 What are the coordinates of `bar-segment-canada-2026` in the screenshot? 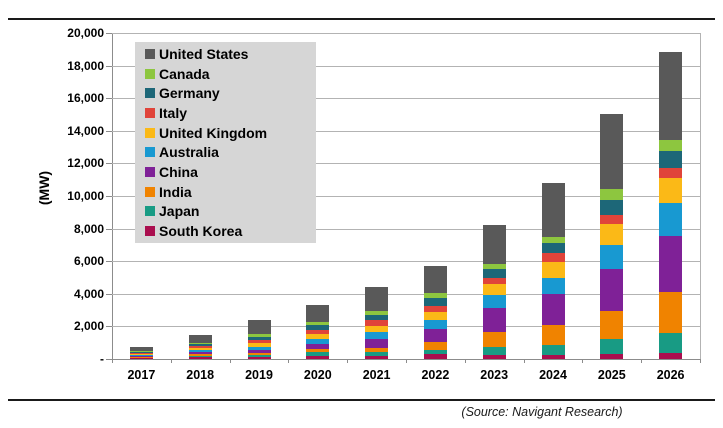 It's located at (671, 145).